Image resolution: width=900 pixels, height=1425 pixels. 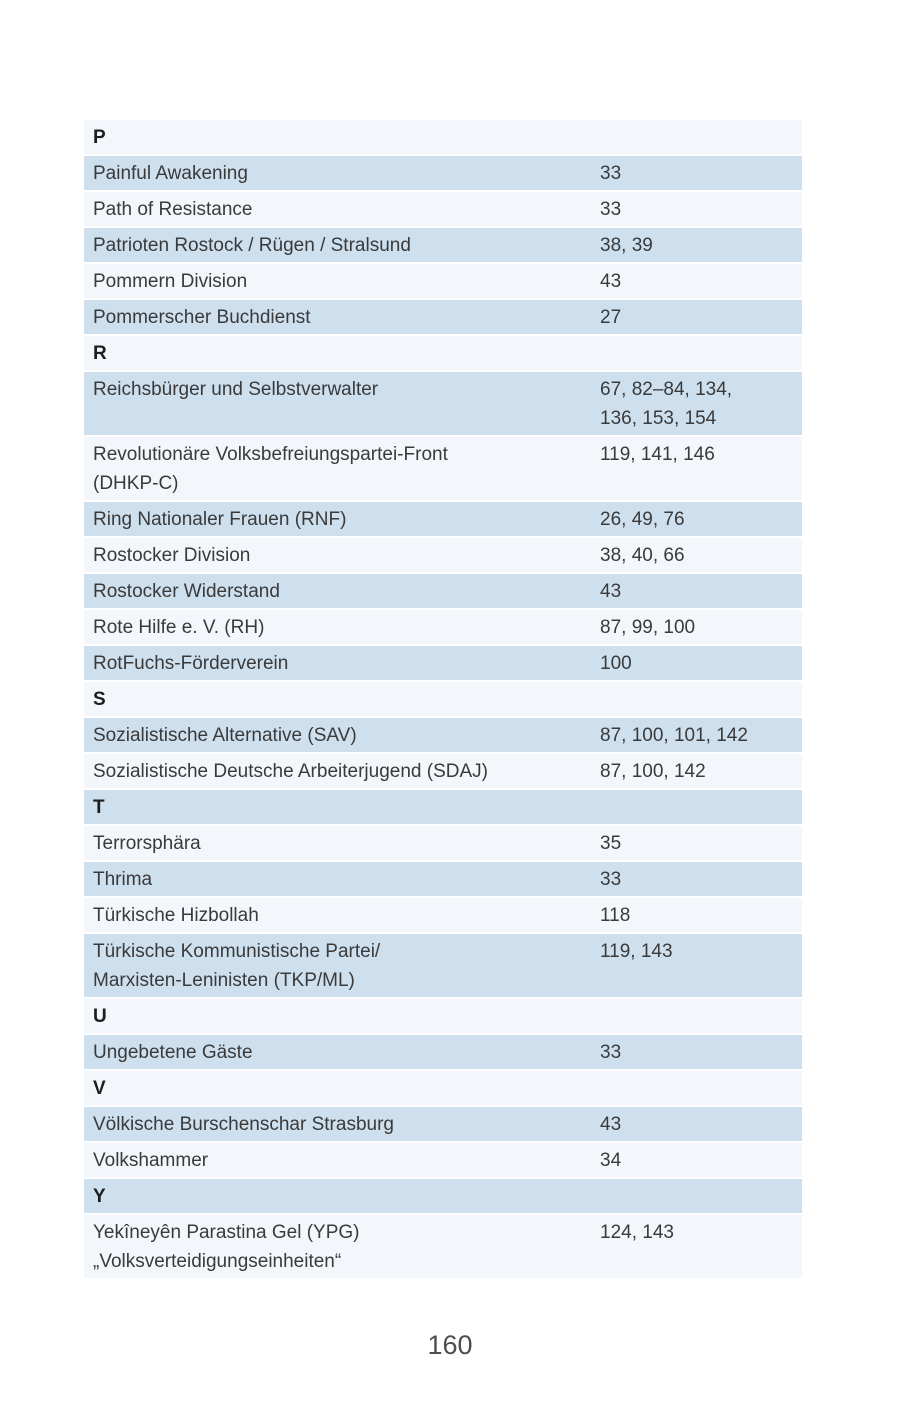 I want to click on index-letter-heading: R, so click(x=100, y=353).